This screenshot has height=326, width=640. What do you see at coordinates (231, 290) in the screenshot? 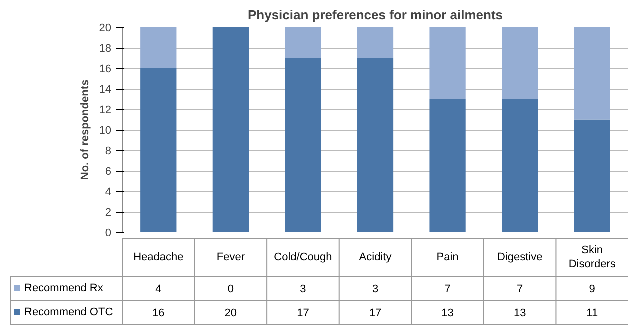
I see `data-label: 0` at bounding box center [231, 290].